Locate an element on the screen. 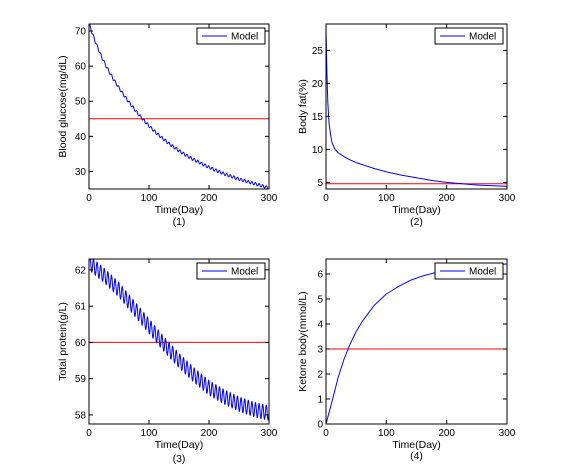 The width and height of the screenshot is (583, 471). y-tick-label: 30 is located at coordinates (81, 172).